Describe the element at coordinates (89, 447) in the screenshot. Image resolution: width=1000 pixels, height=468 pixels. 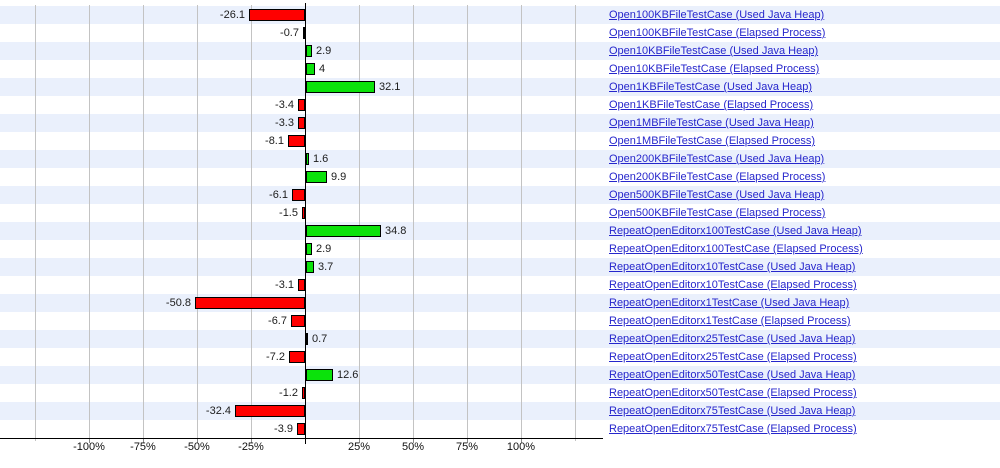
I see `axis-tick-label: -100%` at that location.